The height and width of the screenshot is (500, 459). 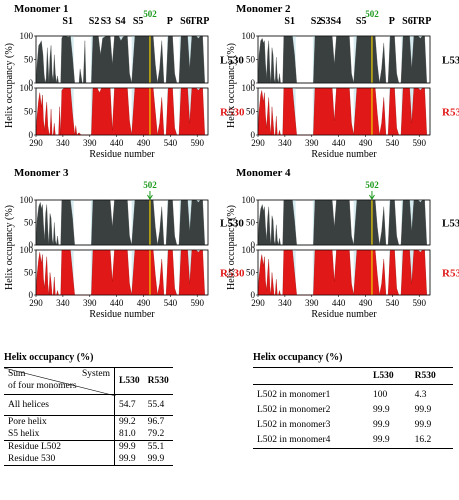 I want to click on table-right-title: Helix occupancy (%), so click(x=298, y=357).